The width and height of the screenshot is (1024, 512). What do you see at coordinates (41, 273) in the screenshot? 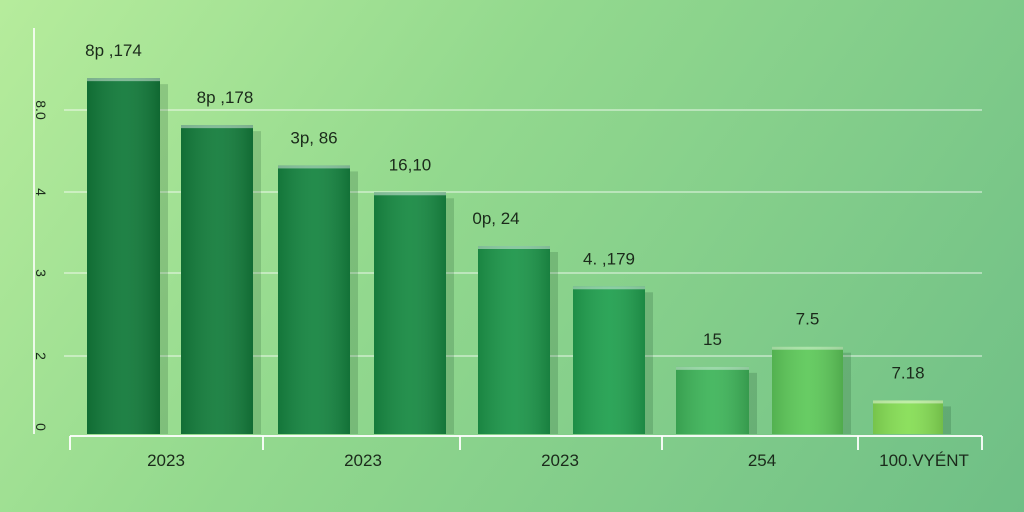
I see `y-tick-label: 3` at bounding box center [41, 273].